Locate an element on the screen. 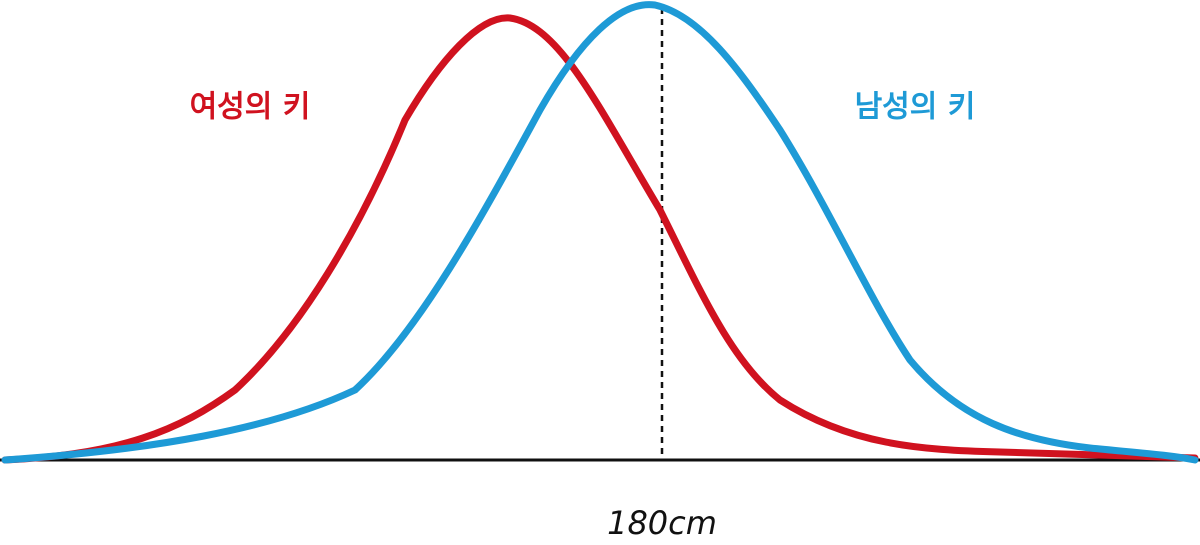 The height and width of the screenshot is (545, 1200). female-label: 여성의 키 is located at coordinates (250, 107).